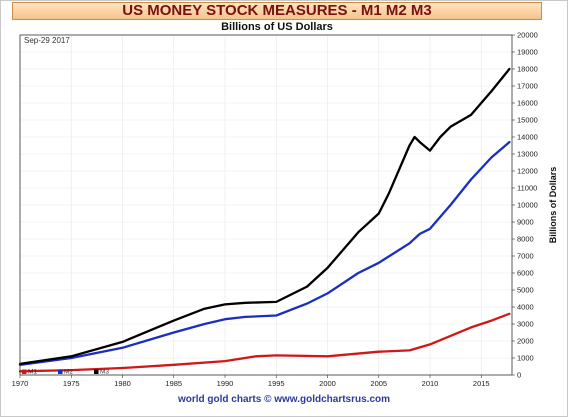 The height and width of the screenshot is (417, 568). Describe the element at coordinates (527, 154) in the screenshot. I see `y-tick-label: 13000` at that location.